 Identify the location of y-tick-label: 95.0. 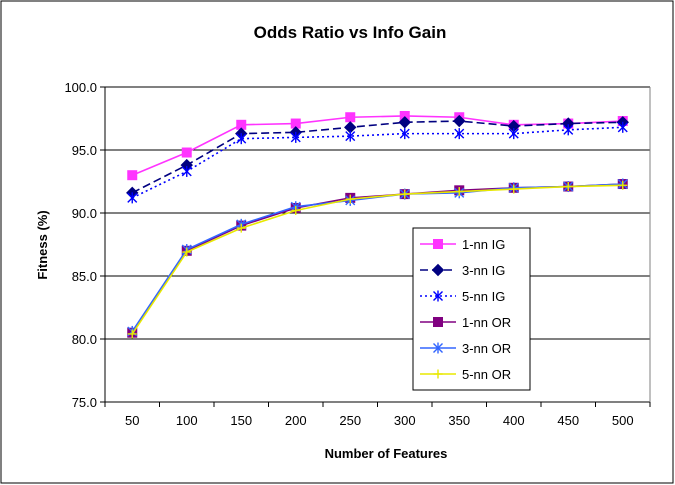
(84, 150).